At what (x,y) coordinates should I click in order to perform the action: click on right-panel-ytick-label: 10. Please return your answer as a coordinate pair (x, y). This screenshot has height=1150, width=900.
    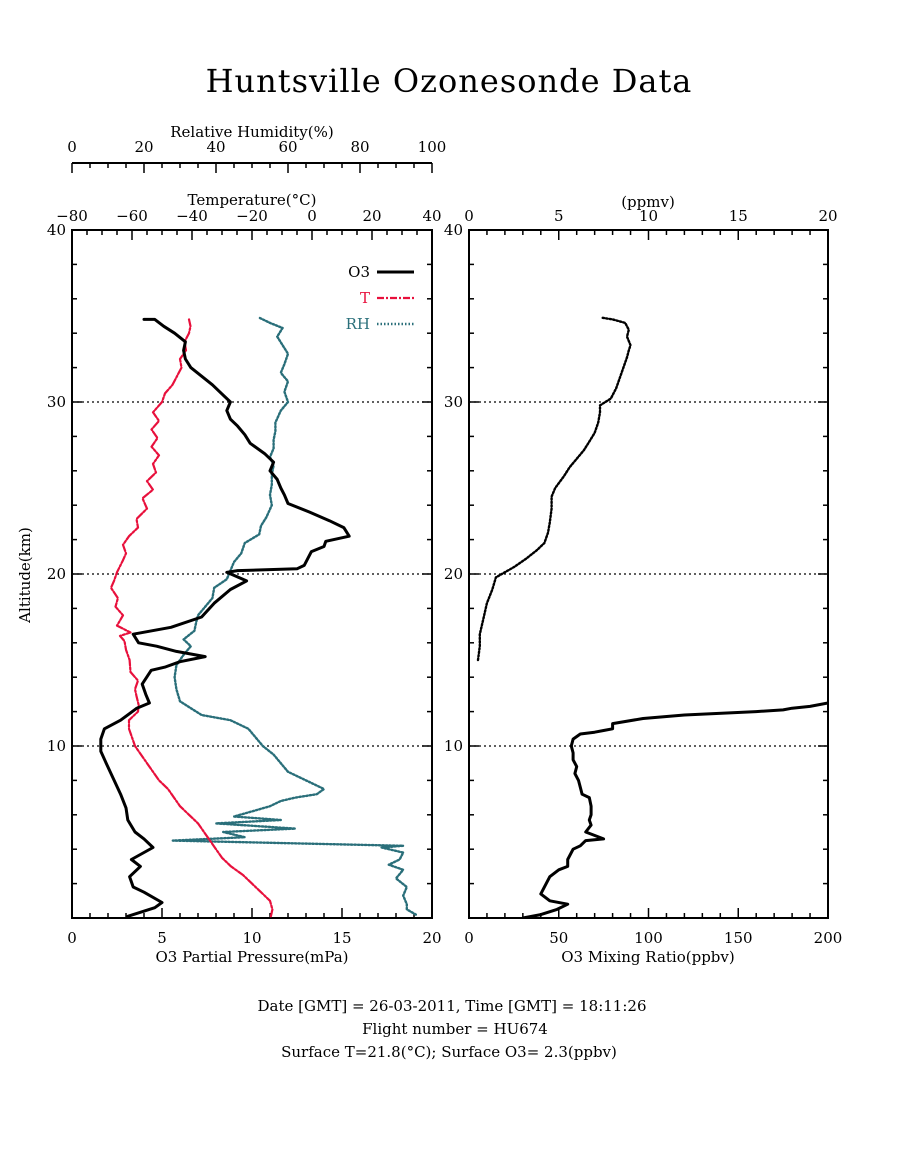
    Looking at the image, I should click on (453, 746).